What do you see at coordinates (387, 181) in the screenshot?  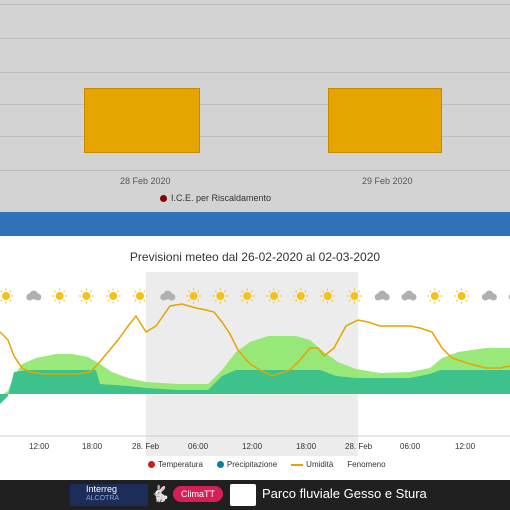 I see `date-label: 29 Feb 2020` at bounding box center [387, 181].